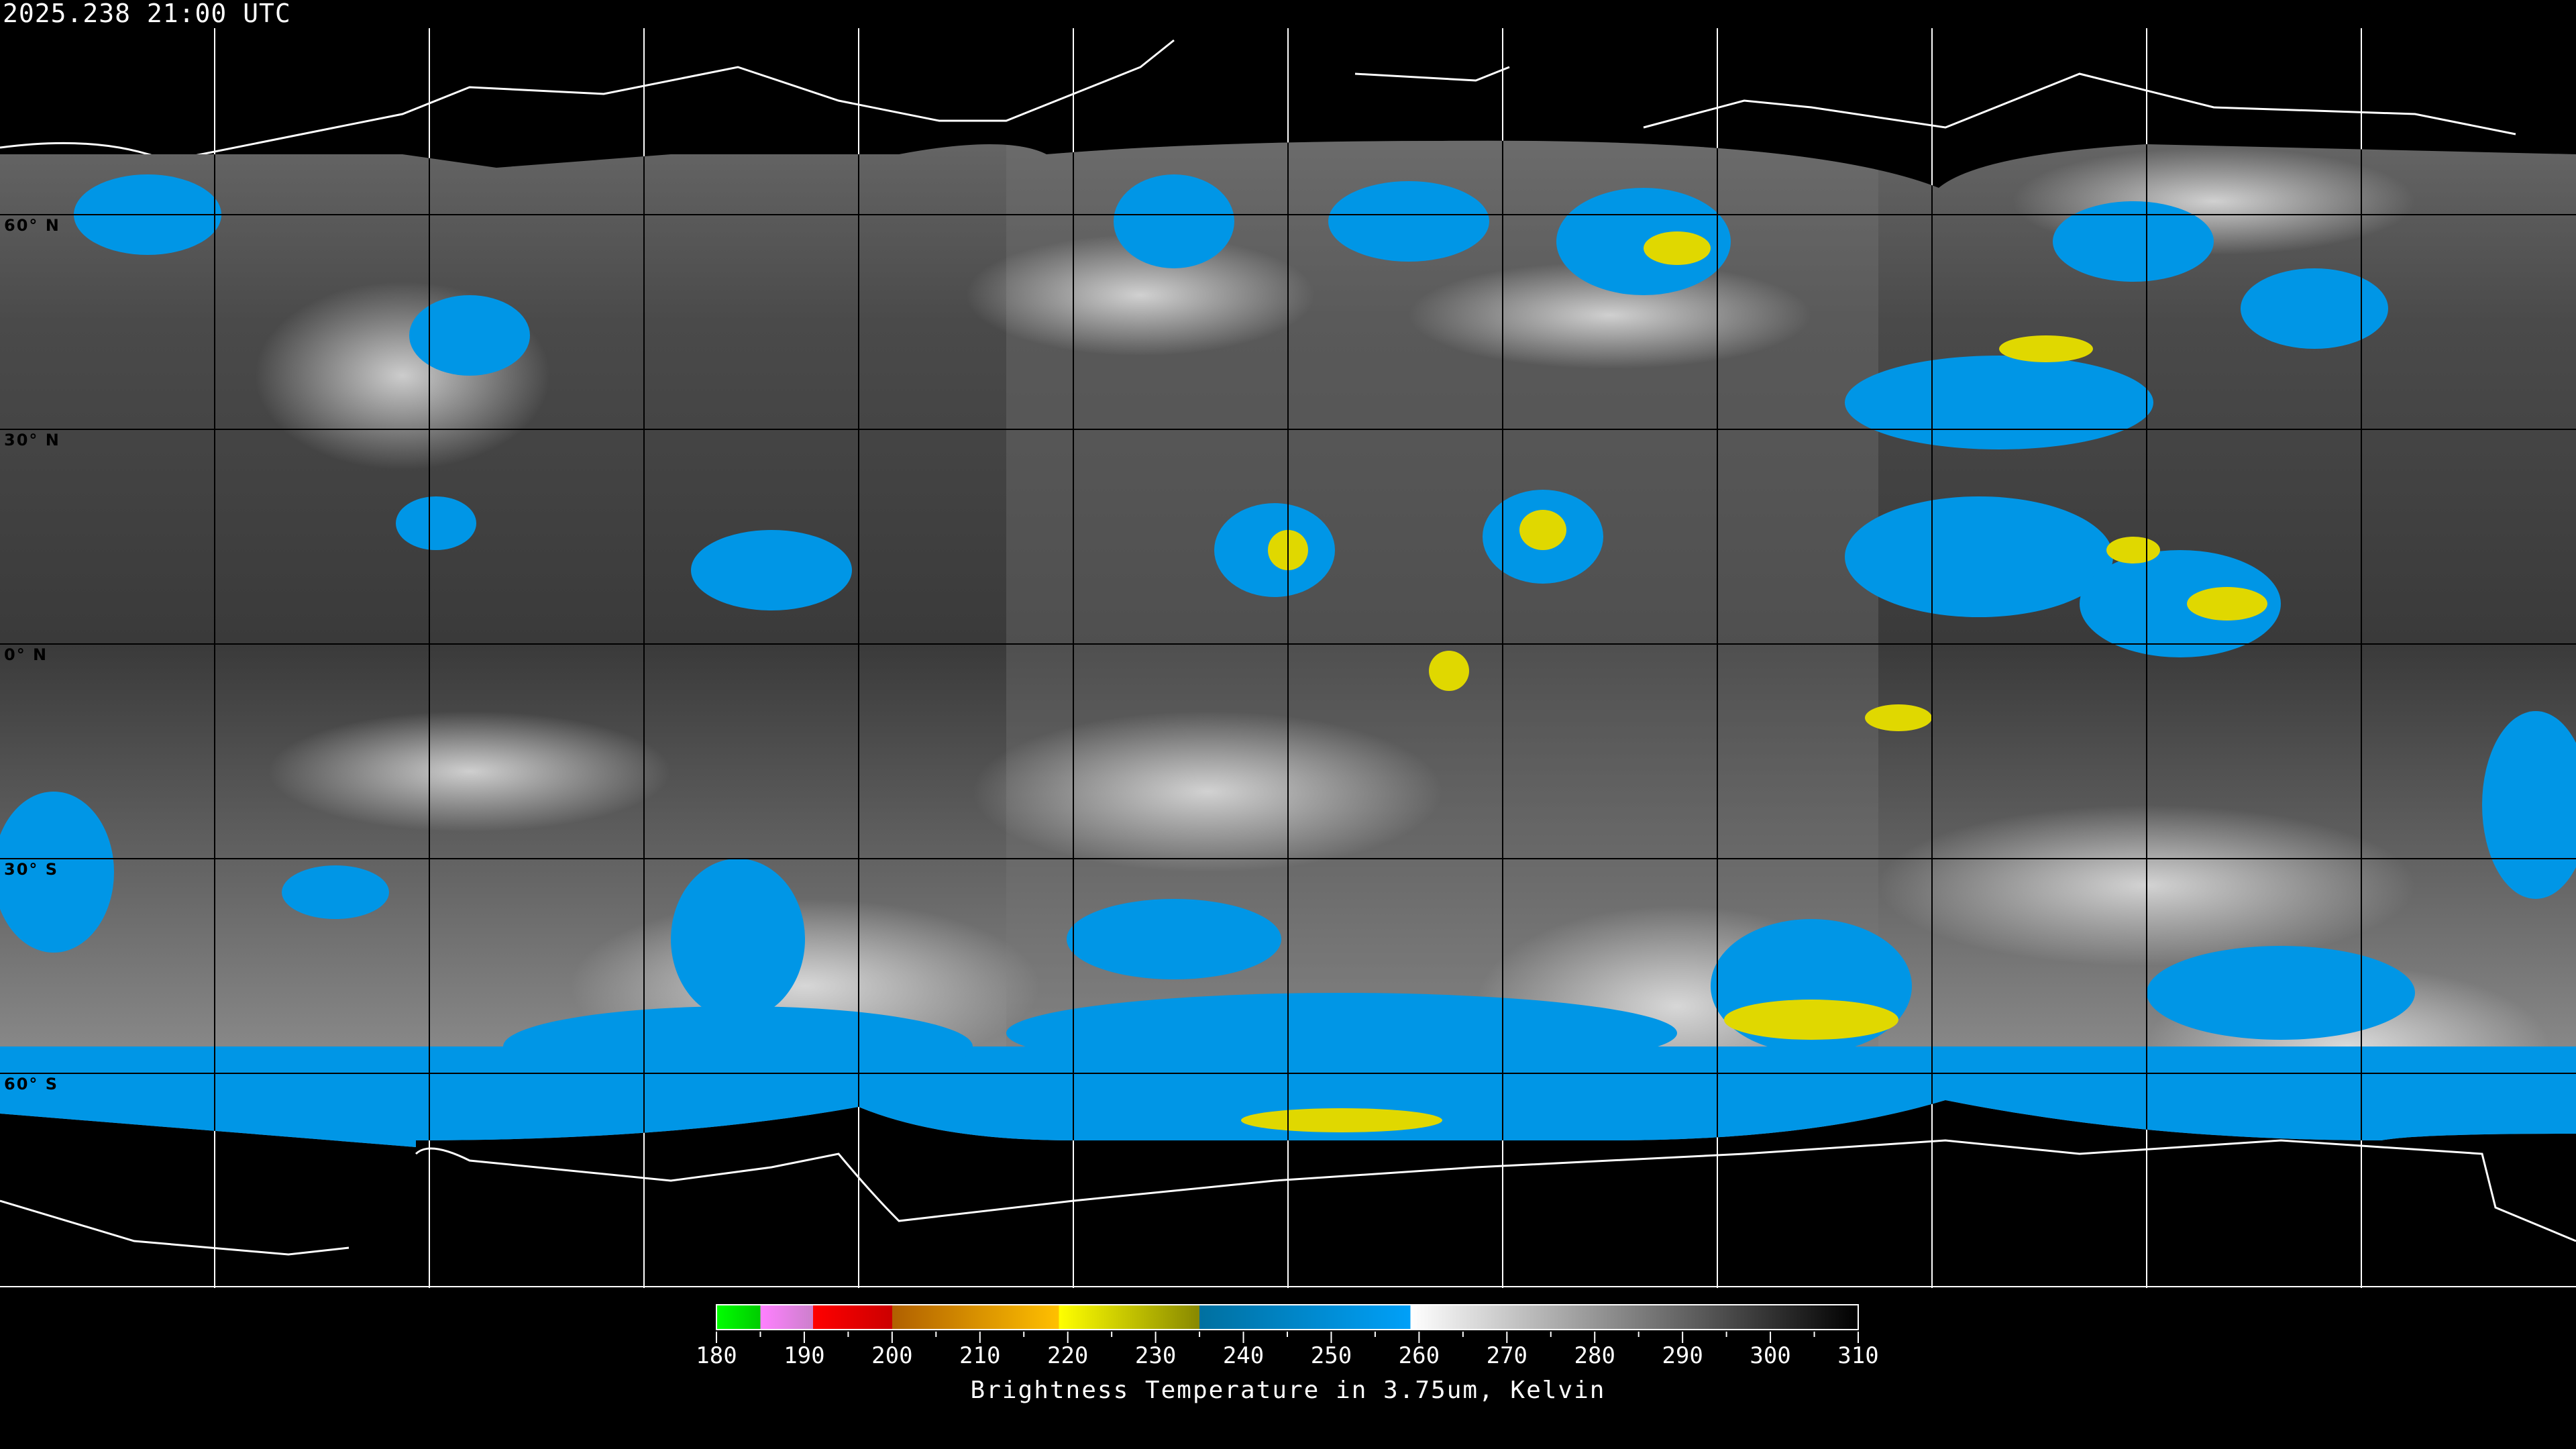 This screenshot has height=1449, width=2576. I want to click on colorbar-tick-label: 270, so click(1507, 1355).